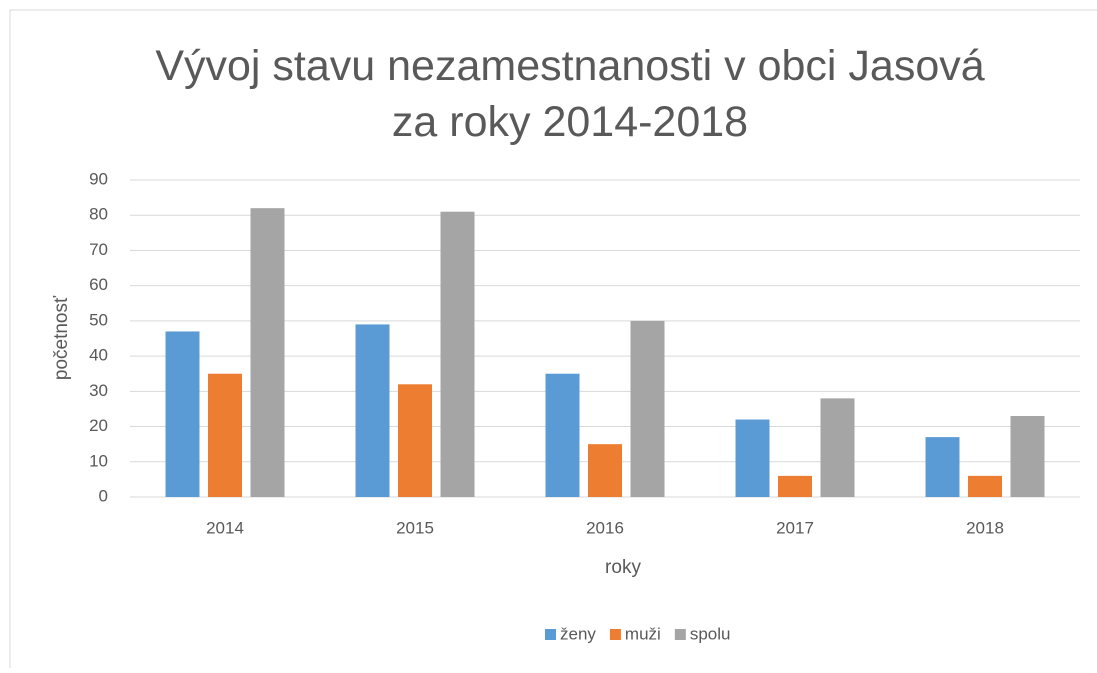 The height and width of the screenshot is (673, 1097). What do you see at coordinates (98, 214) in the screenshot?
I see `y-tick-label: 80` at bounding box center [98, 214].